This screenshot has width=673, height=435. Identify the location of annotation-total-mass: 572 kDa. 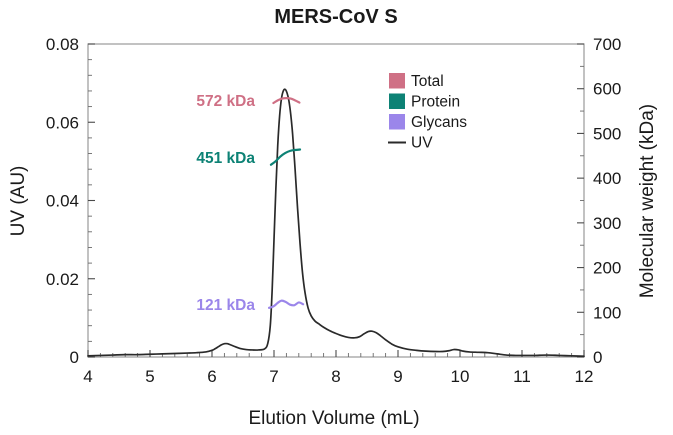
(225, 101).